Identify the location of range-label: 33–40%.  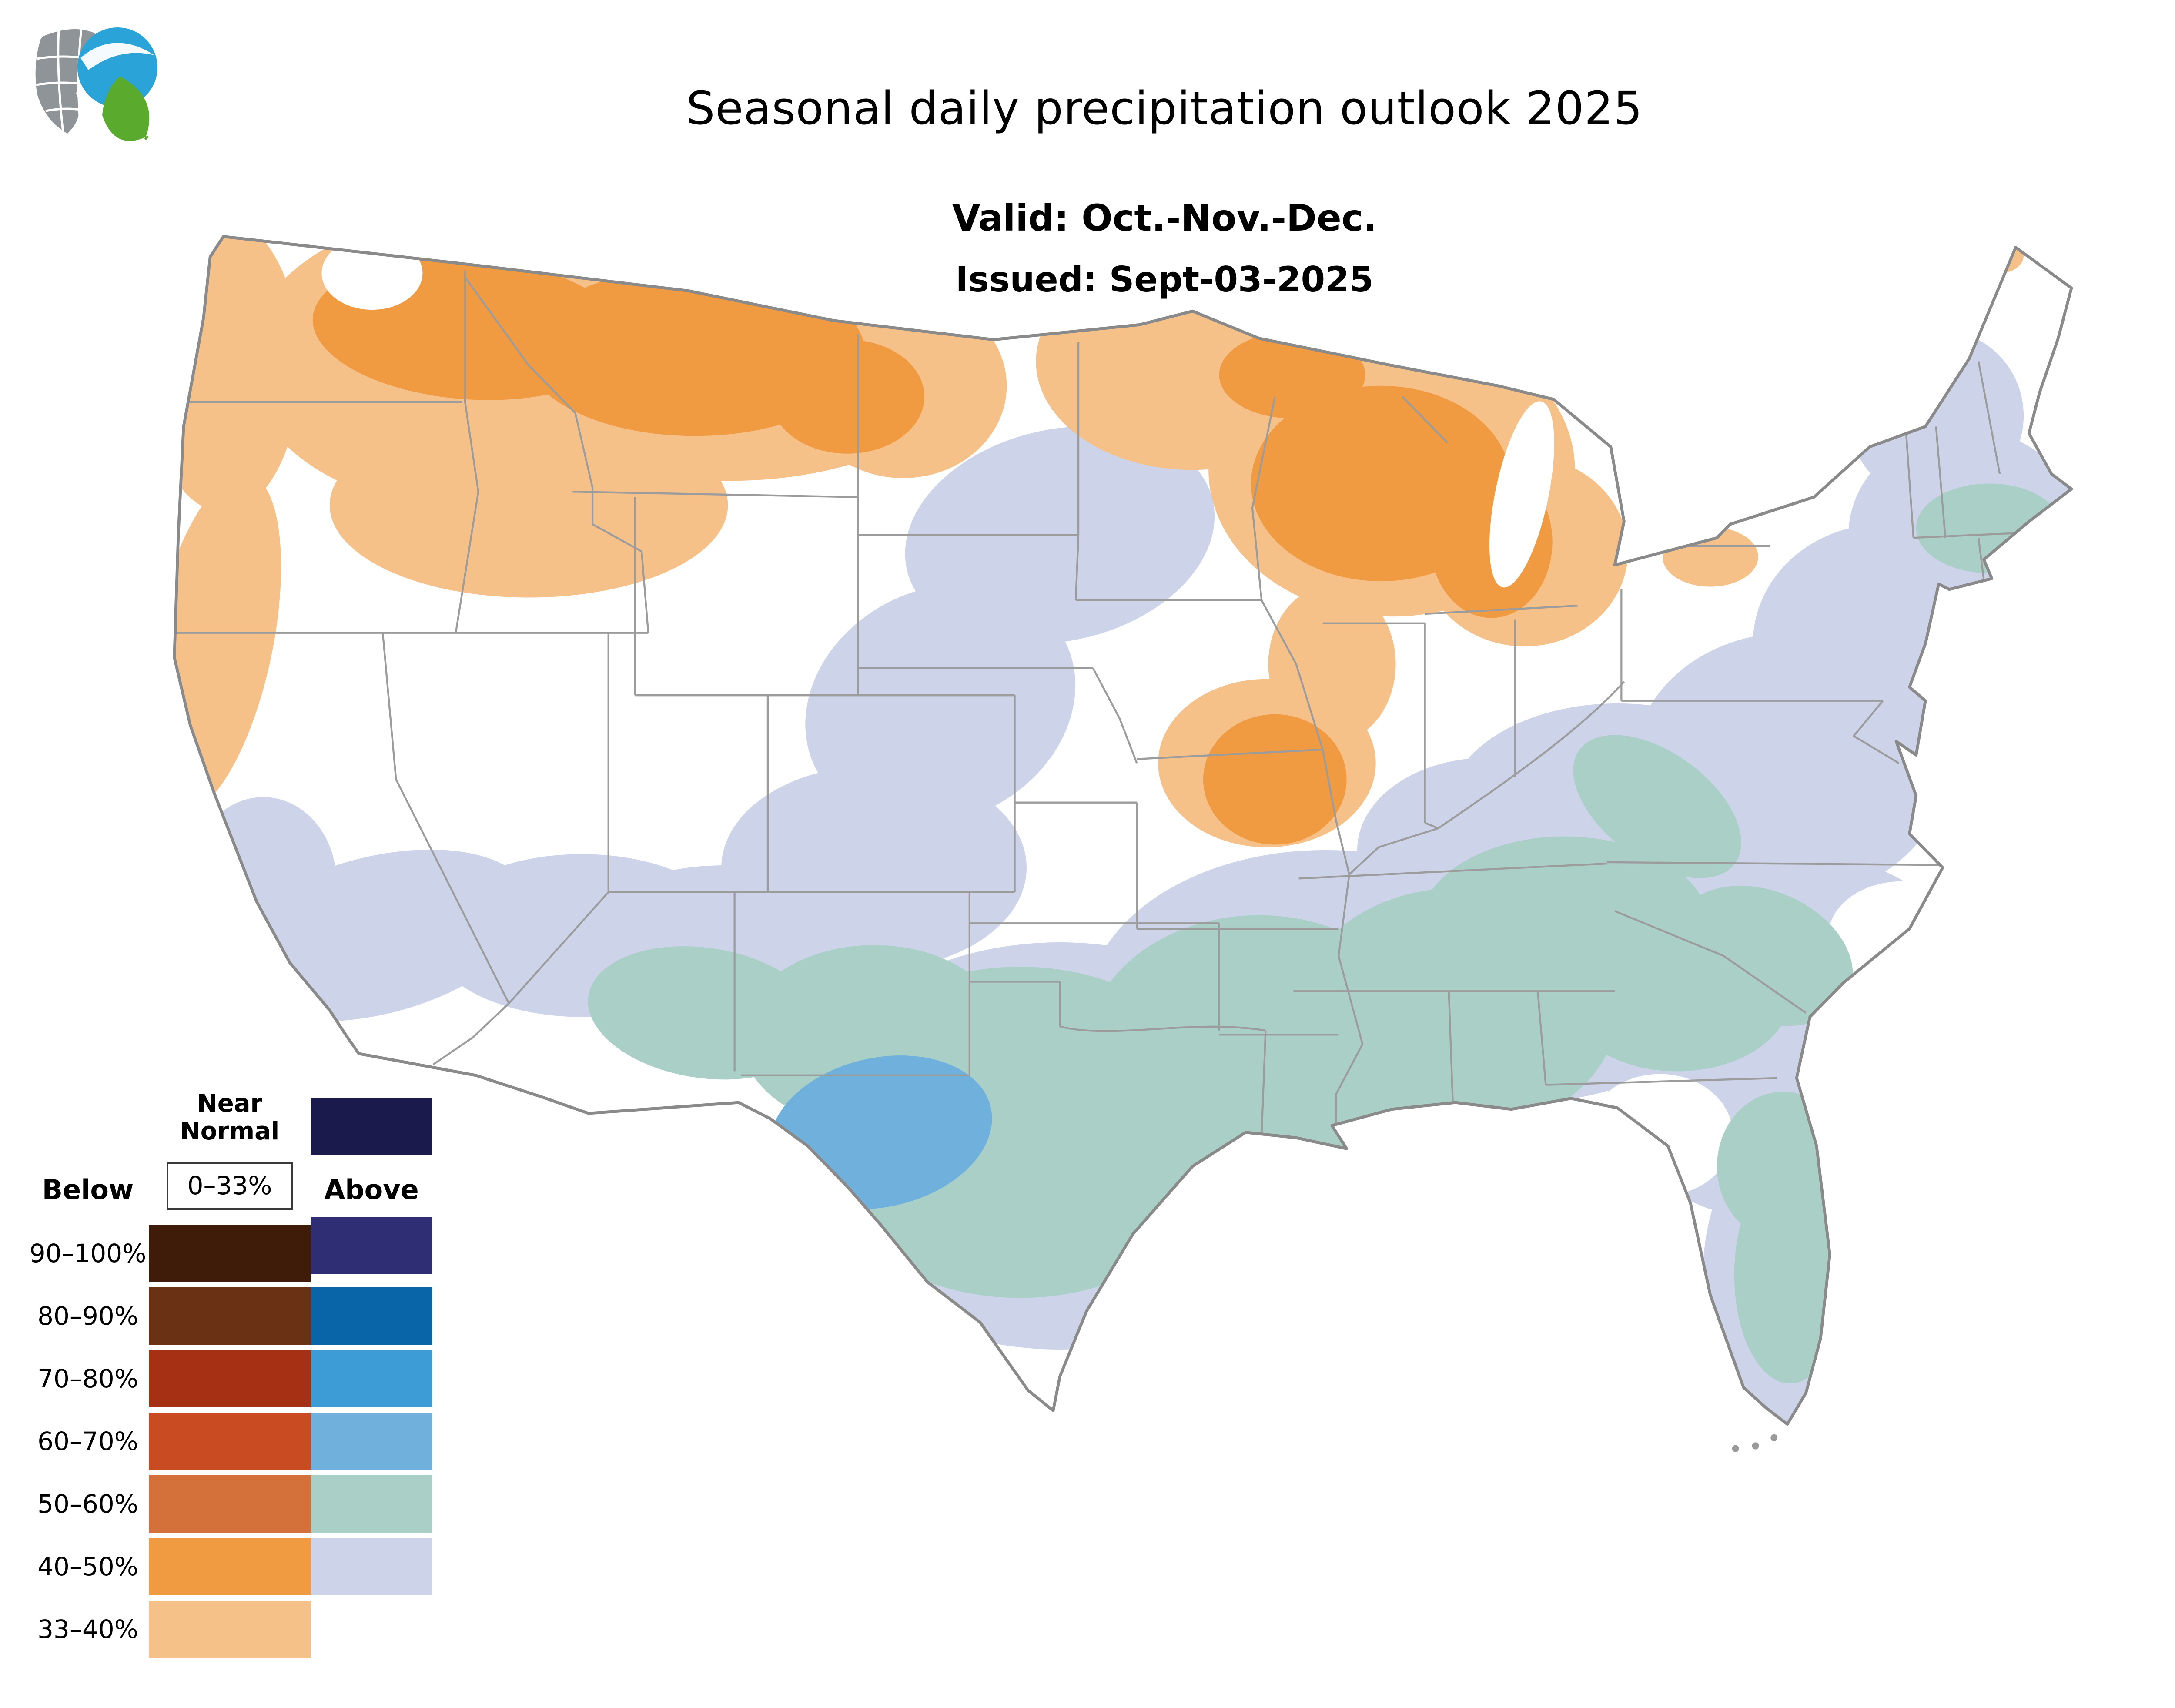
(87, 1629).